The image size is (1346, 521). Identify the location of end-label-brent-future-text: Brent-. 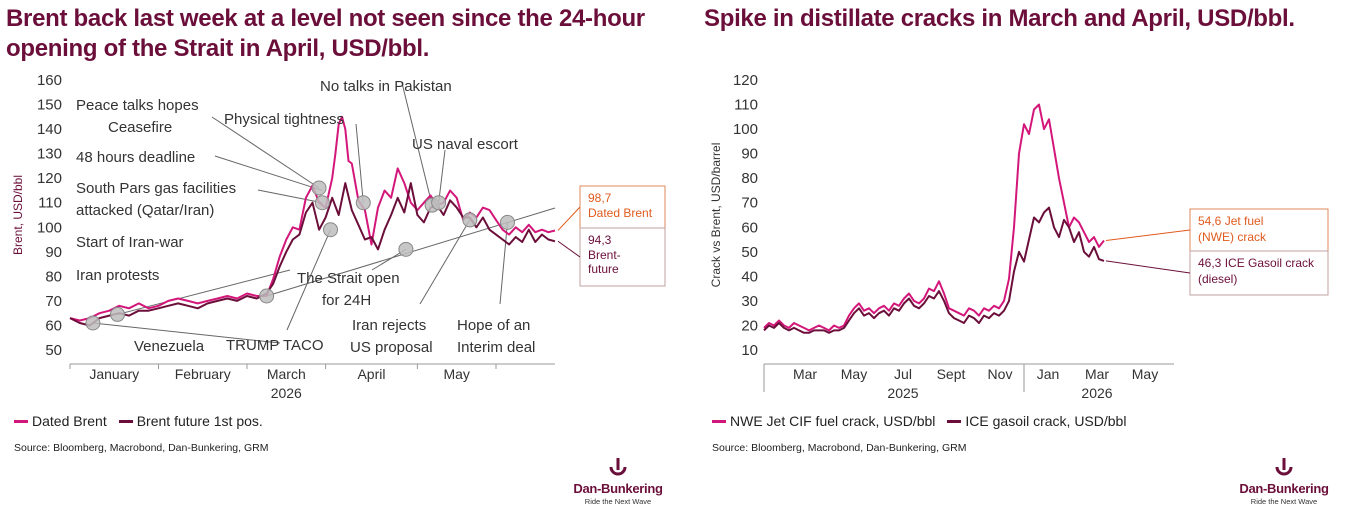
(604, 255).